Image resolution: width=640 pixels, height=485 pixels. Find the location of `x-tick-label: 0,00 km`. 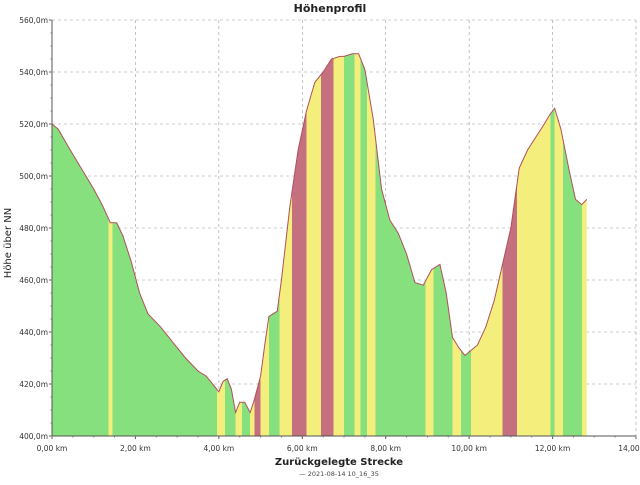

x-tick-label: 0,00 km is located at coordinates (52, 448).